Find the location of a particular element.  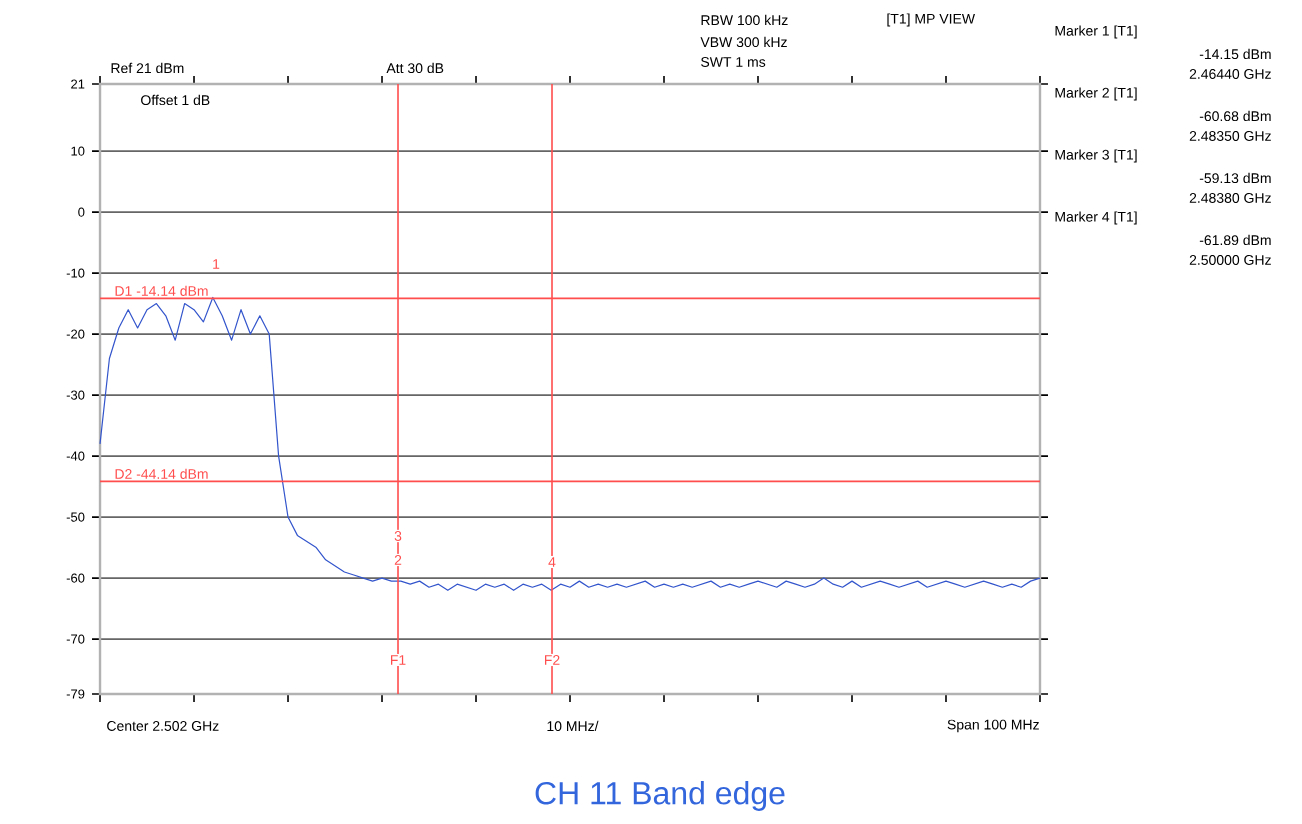

text: CH 11 Band edge is located at coordinates (660, 796).